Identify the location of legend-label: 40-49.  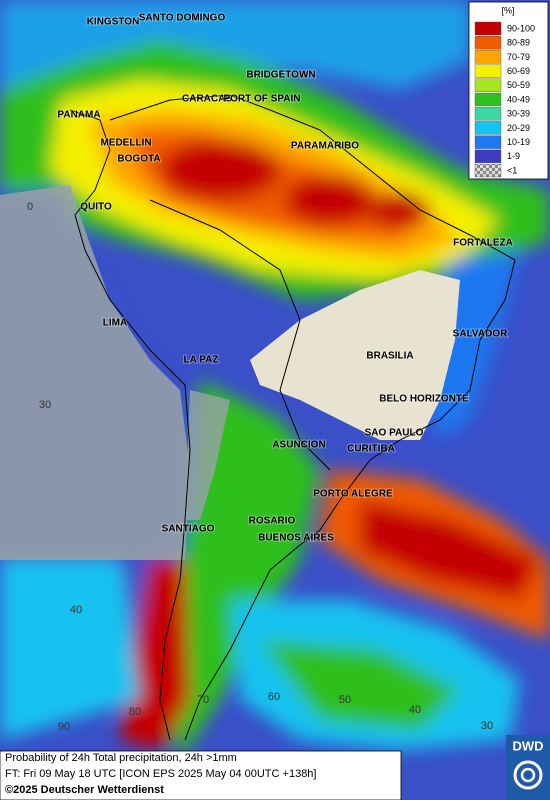
(518, 99).